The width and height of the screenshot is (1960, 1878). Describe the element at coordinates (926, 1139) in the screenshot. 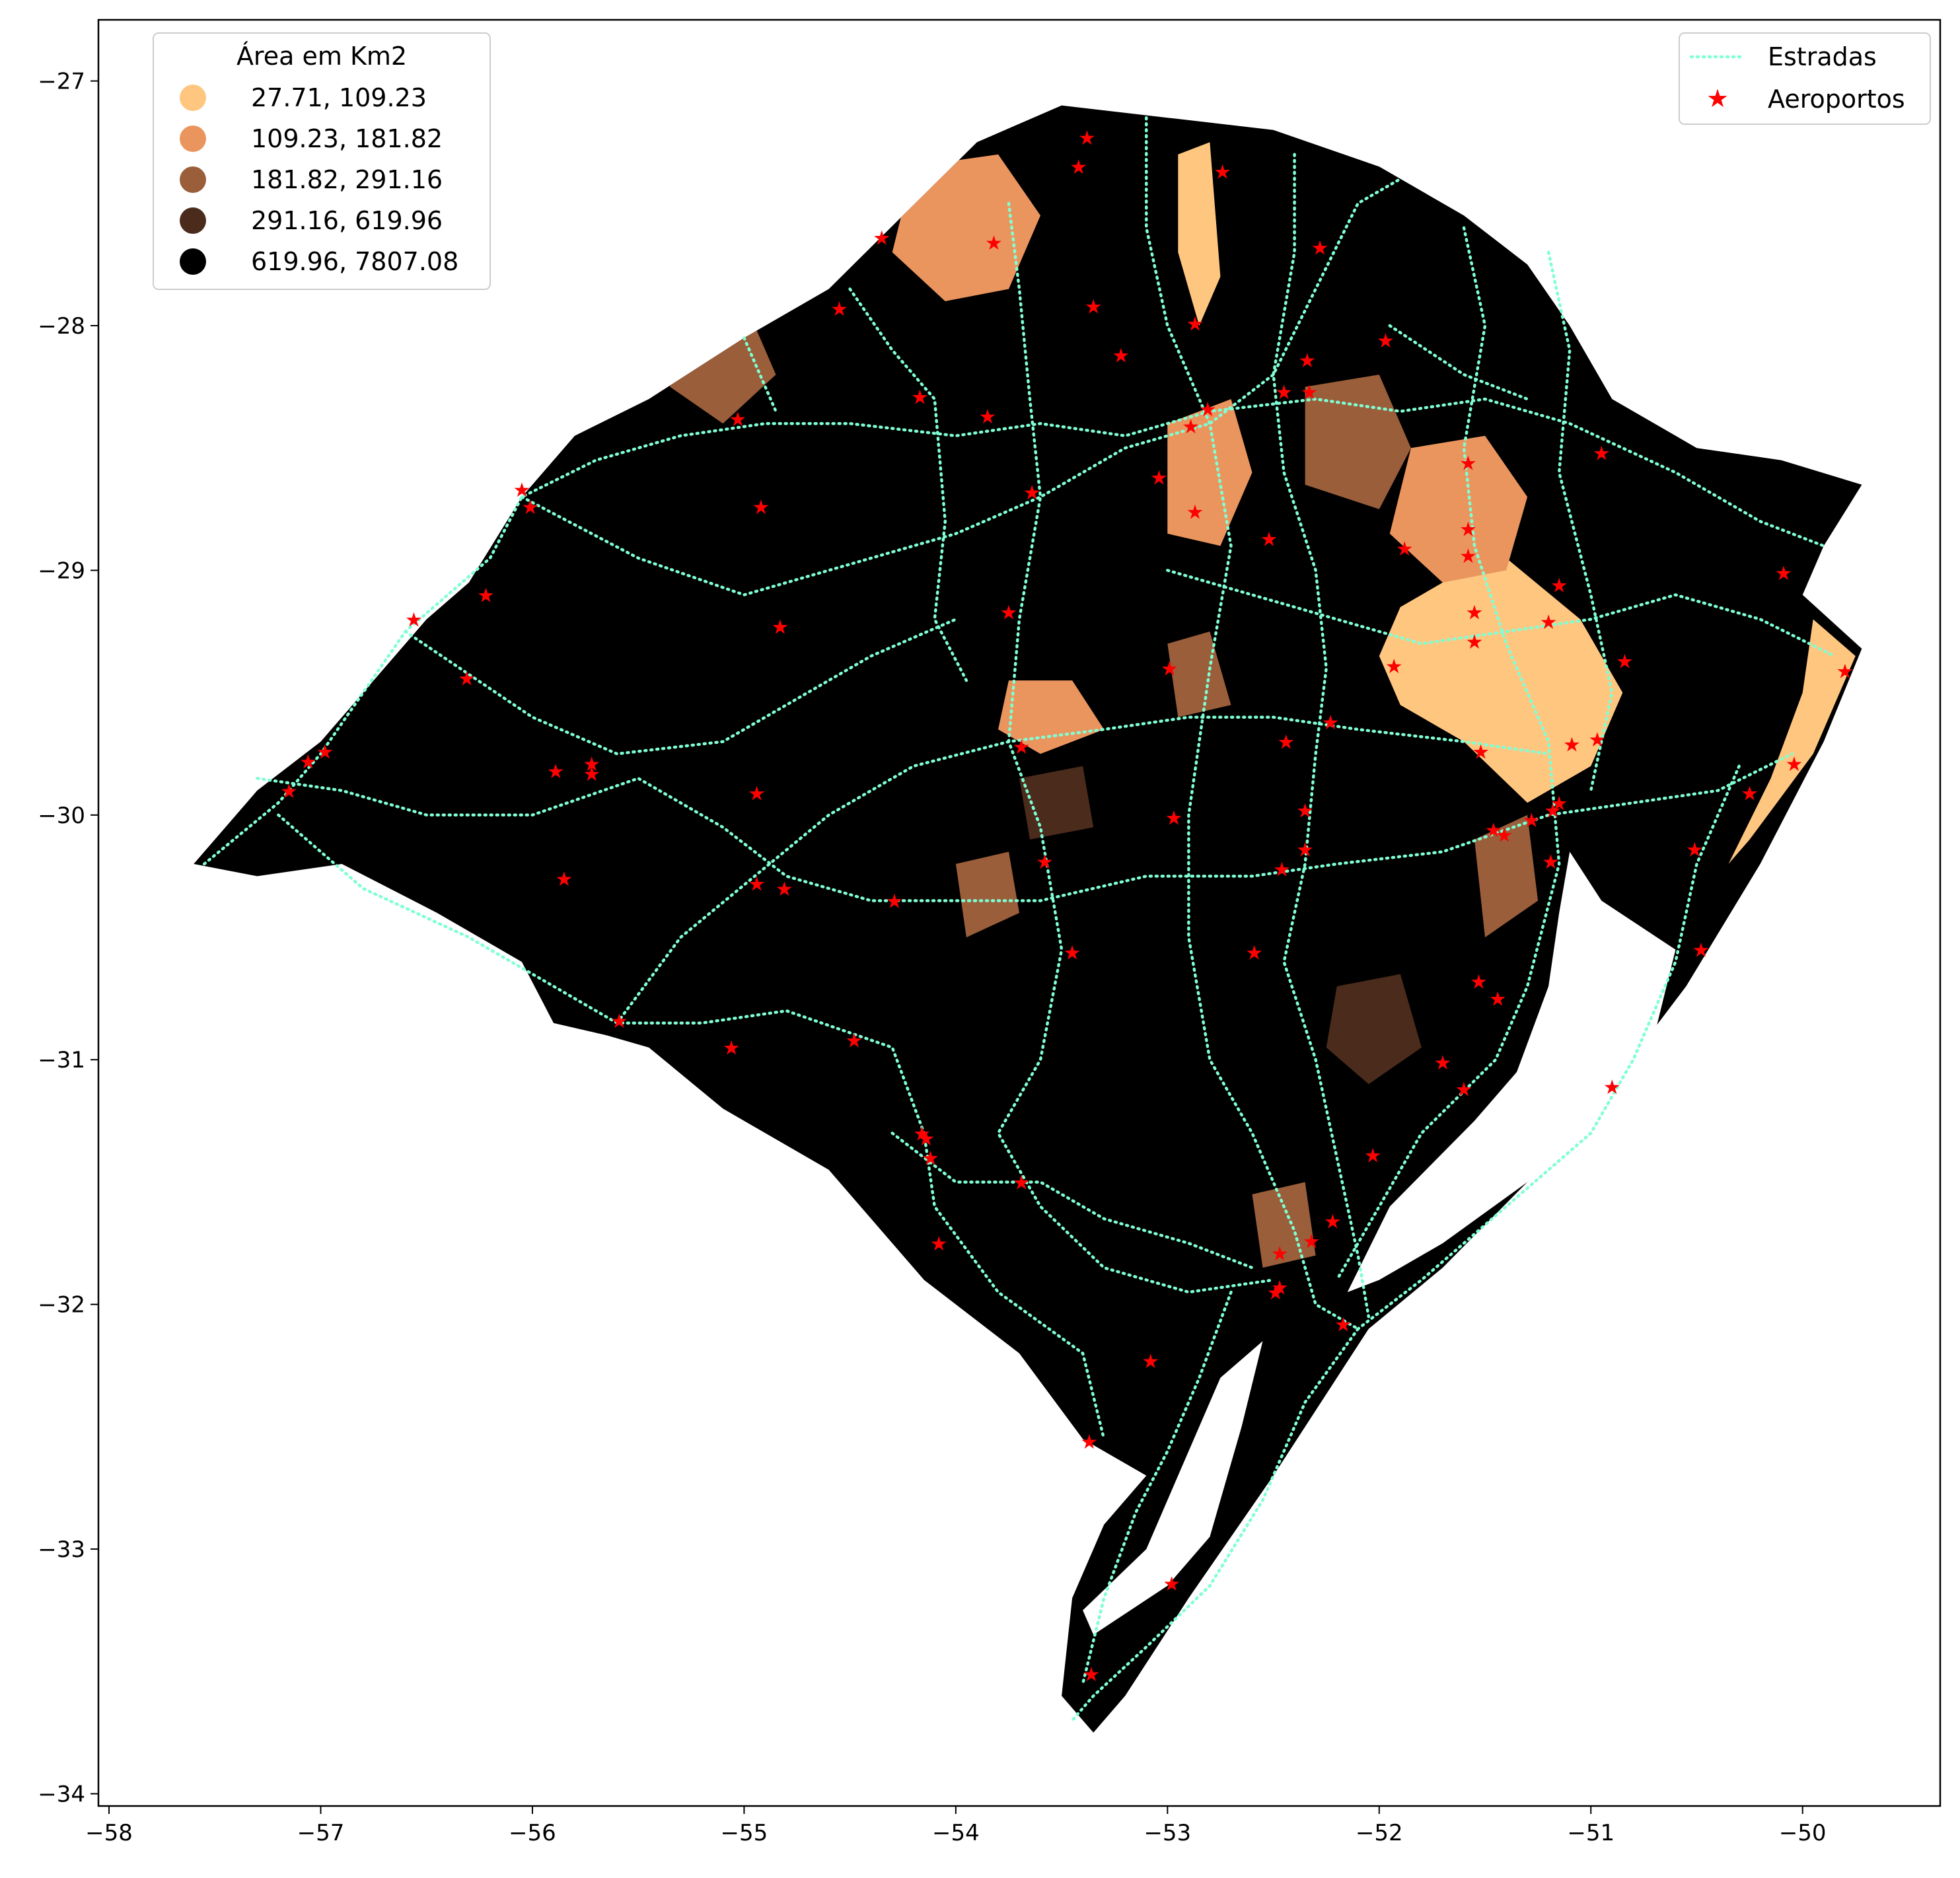

I see `airport-marker-88: ★` at that location.